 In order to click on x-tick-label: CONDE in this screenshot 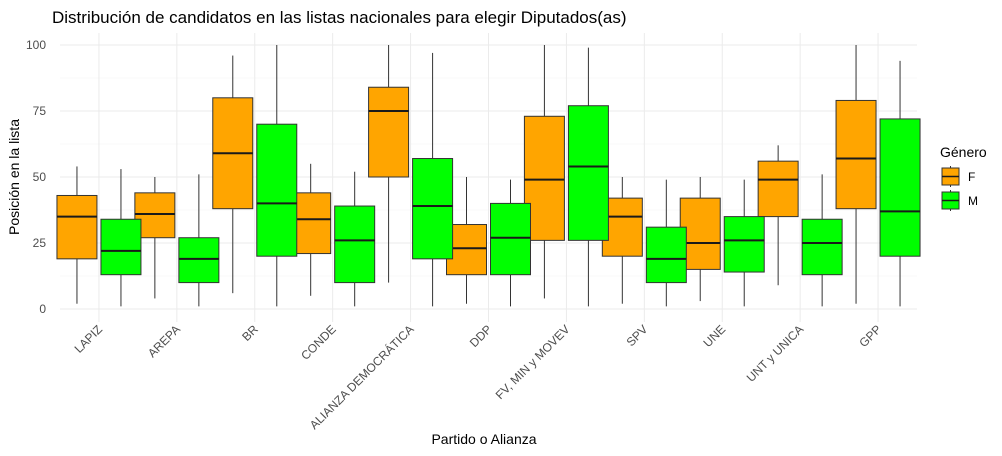, I will do `click(318, 342)`.